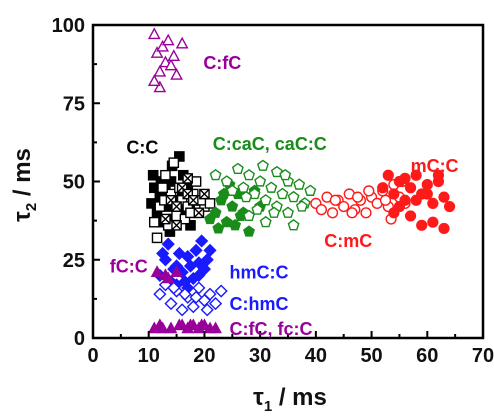 The height and width of the screenshot is (416, 494). Describe the element at coordinates (74, 183) in the screenshot. I see `y-tick-label: 50` at that location.